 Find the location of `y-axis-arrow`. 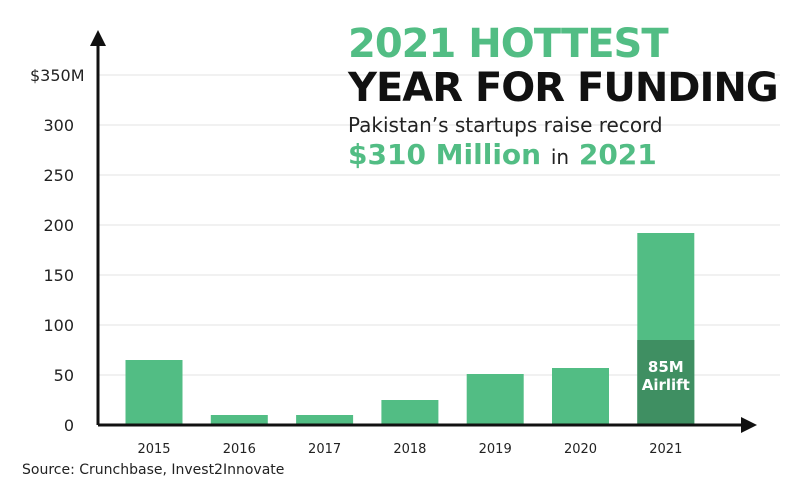

y-axis-arrow is located at coordinates (98, 38).